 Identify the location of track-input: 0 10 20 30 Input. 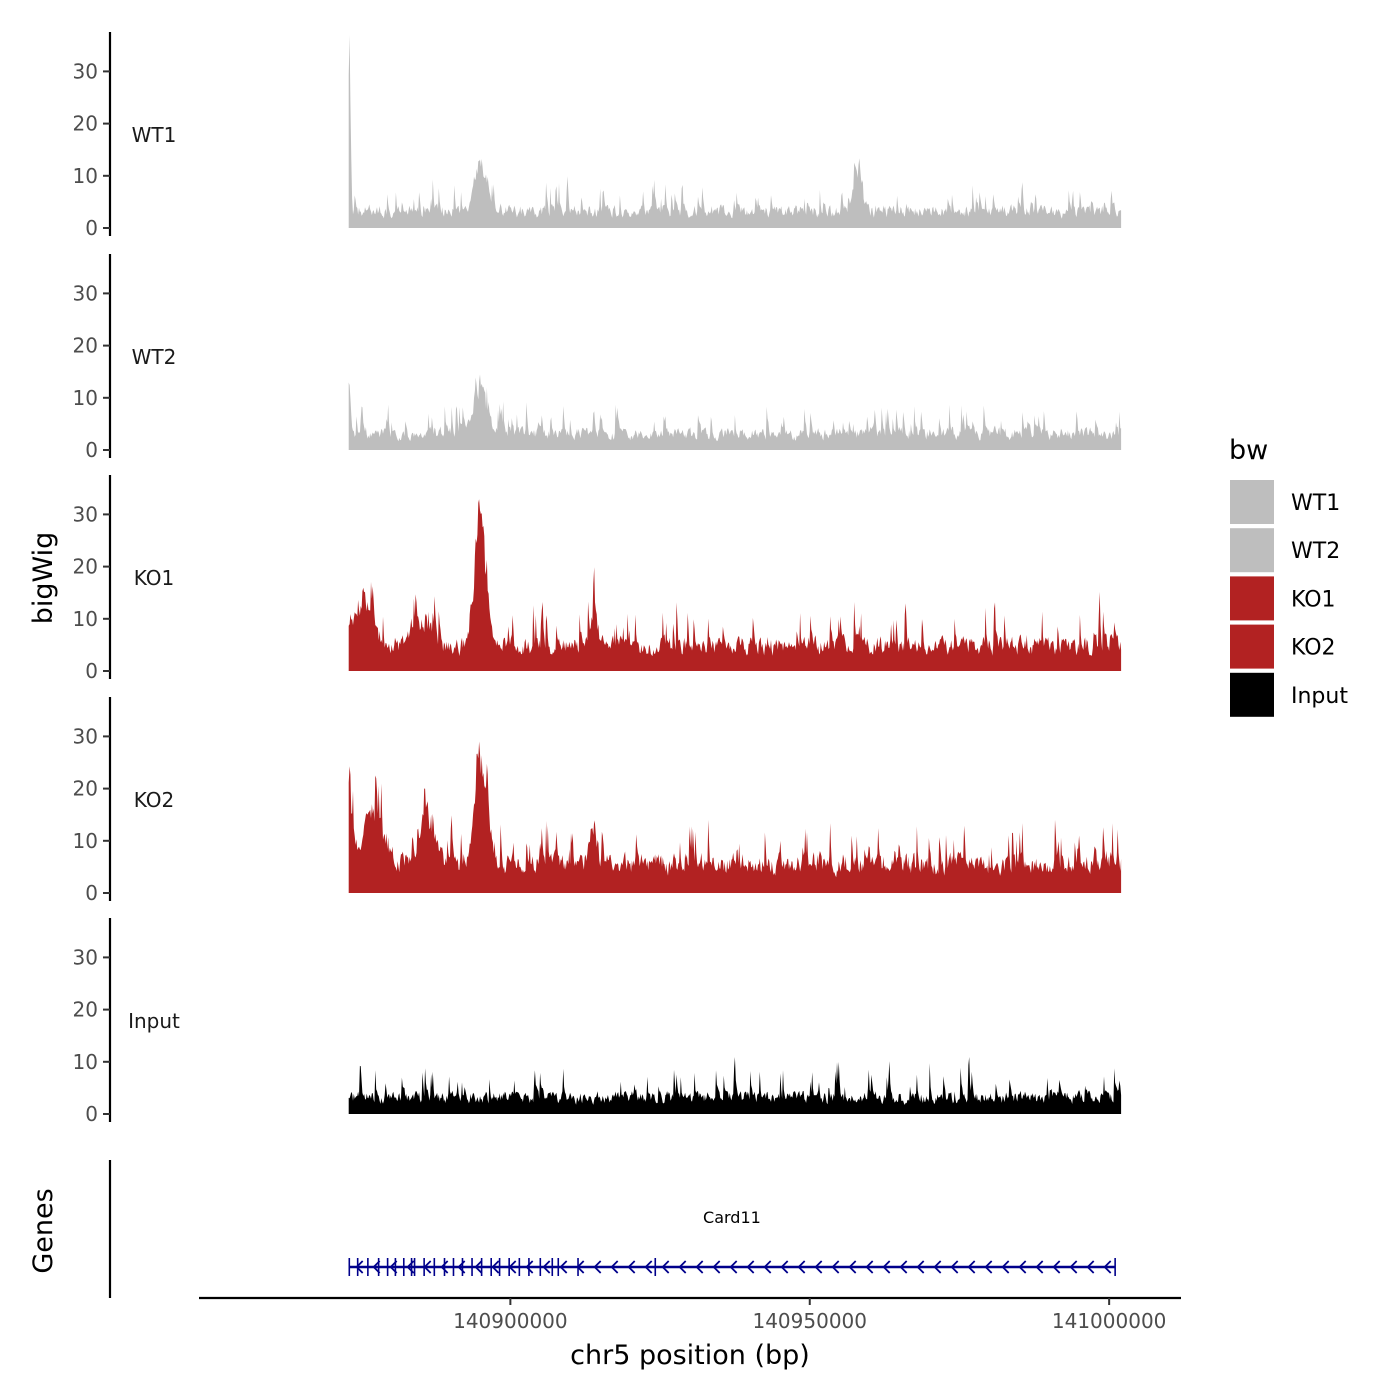
(597, 1022).